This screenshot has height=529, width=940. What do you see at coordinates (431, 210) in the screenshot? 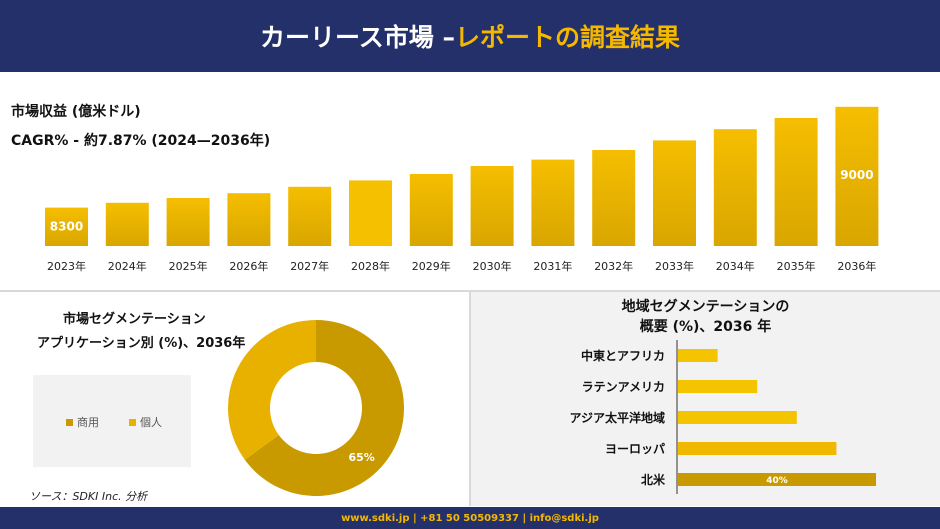
I see `bar-2029年` at bounding box center [431, 210].